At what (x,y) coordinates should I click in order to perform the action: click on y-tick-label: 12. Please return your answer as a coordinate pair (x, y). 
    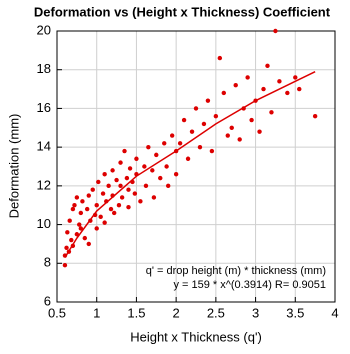
    Looking at the image, I should click on (44, 184).